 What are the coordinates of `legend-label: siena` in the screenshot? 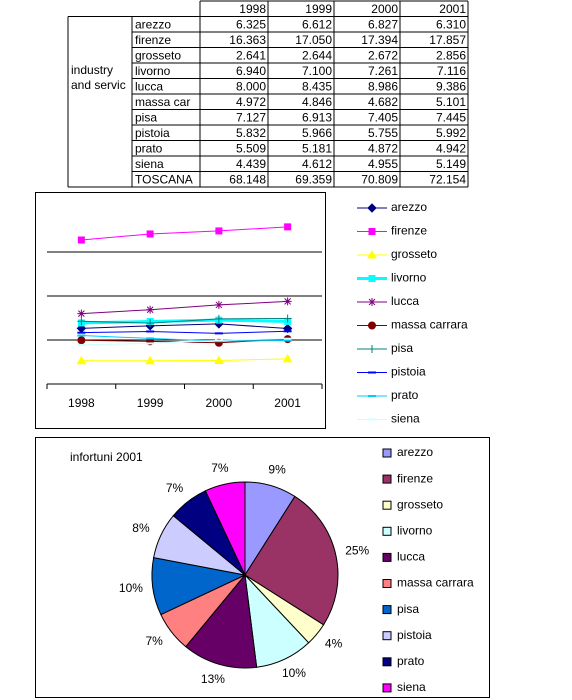 It's located at (411, 687).